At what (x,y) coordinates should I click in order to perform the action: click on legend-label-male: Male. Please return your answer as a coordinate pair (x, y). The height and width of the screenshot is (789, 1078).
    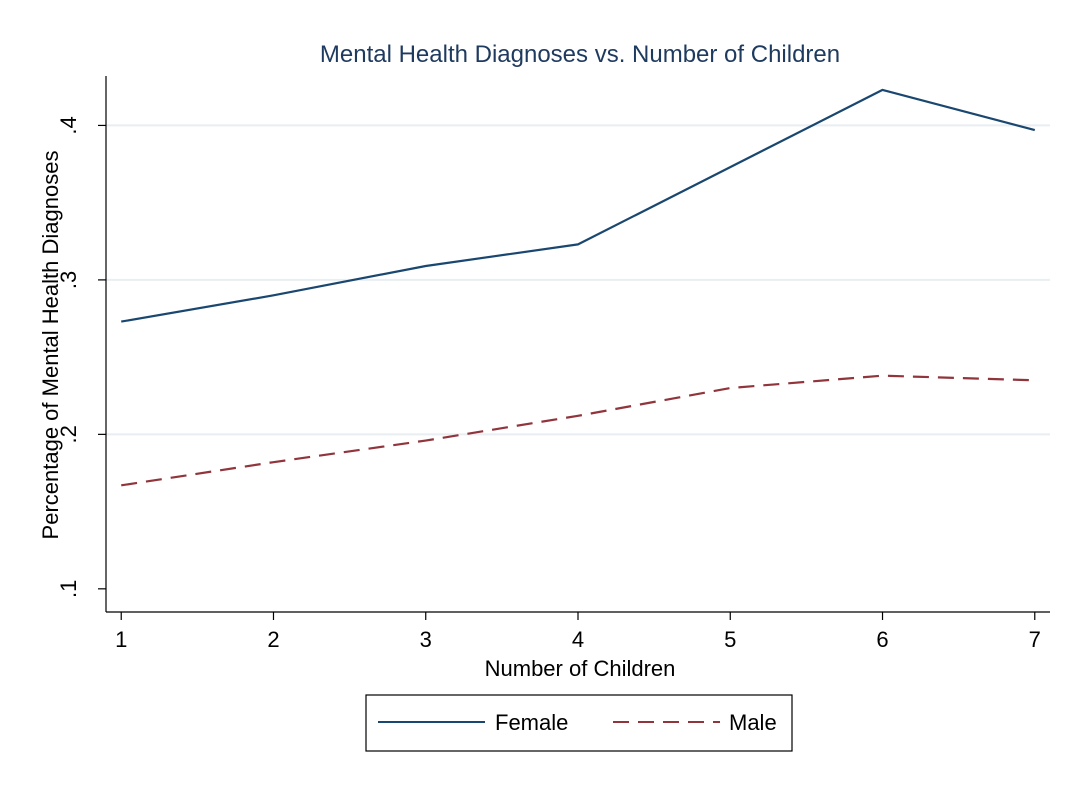
    Looking at the image, I should click on (753, 722).